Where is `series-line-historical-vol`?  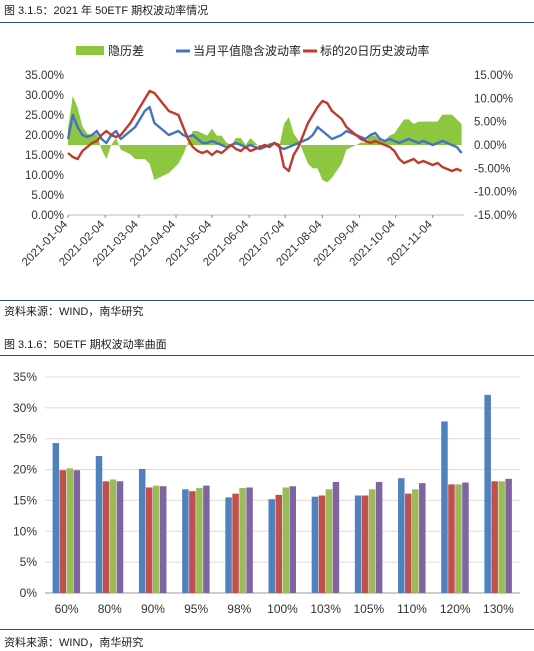 series-line-historical-vol is located at coordinates (265, 131).